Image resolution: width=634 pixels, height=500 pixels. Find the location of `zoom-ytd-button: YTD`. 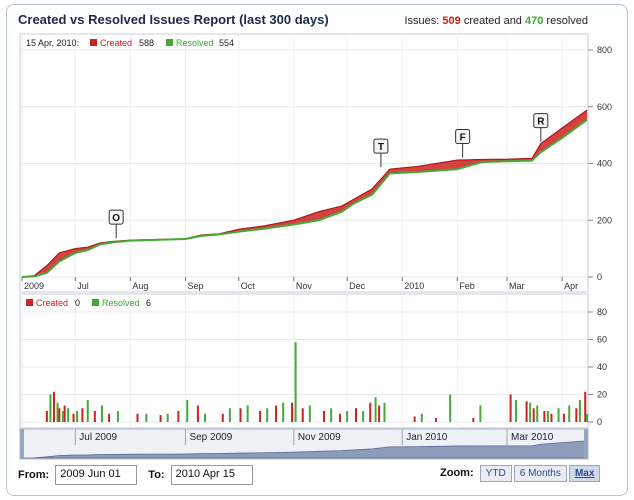

zoom-ytd-button: YTD is located at coordinates (495, 473).